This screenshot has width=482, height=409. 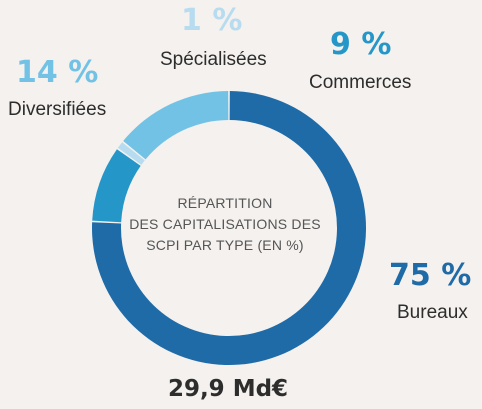 I want to click on center-title-line-3: SCPI PAR TYPE (EN %), so click(x=225, y=245).